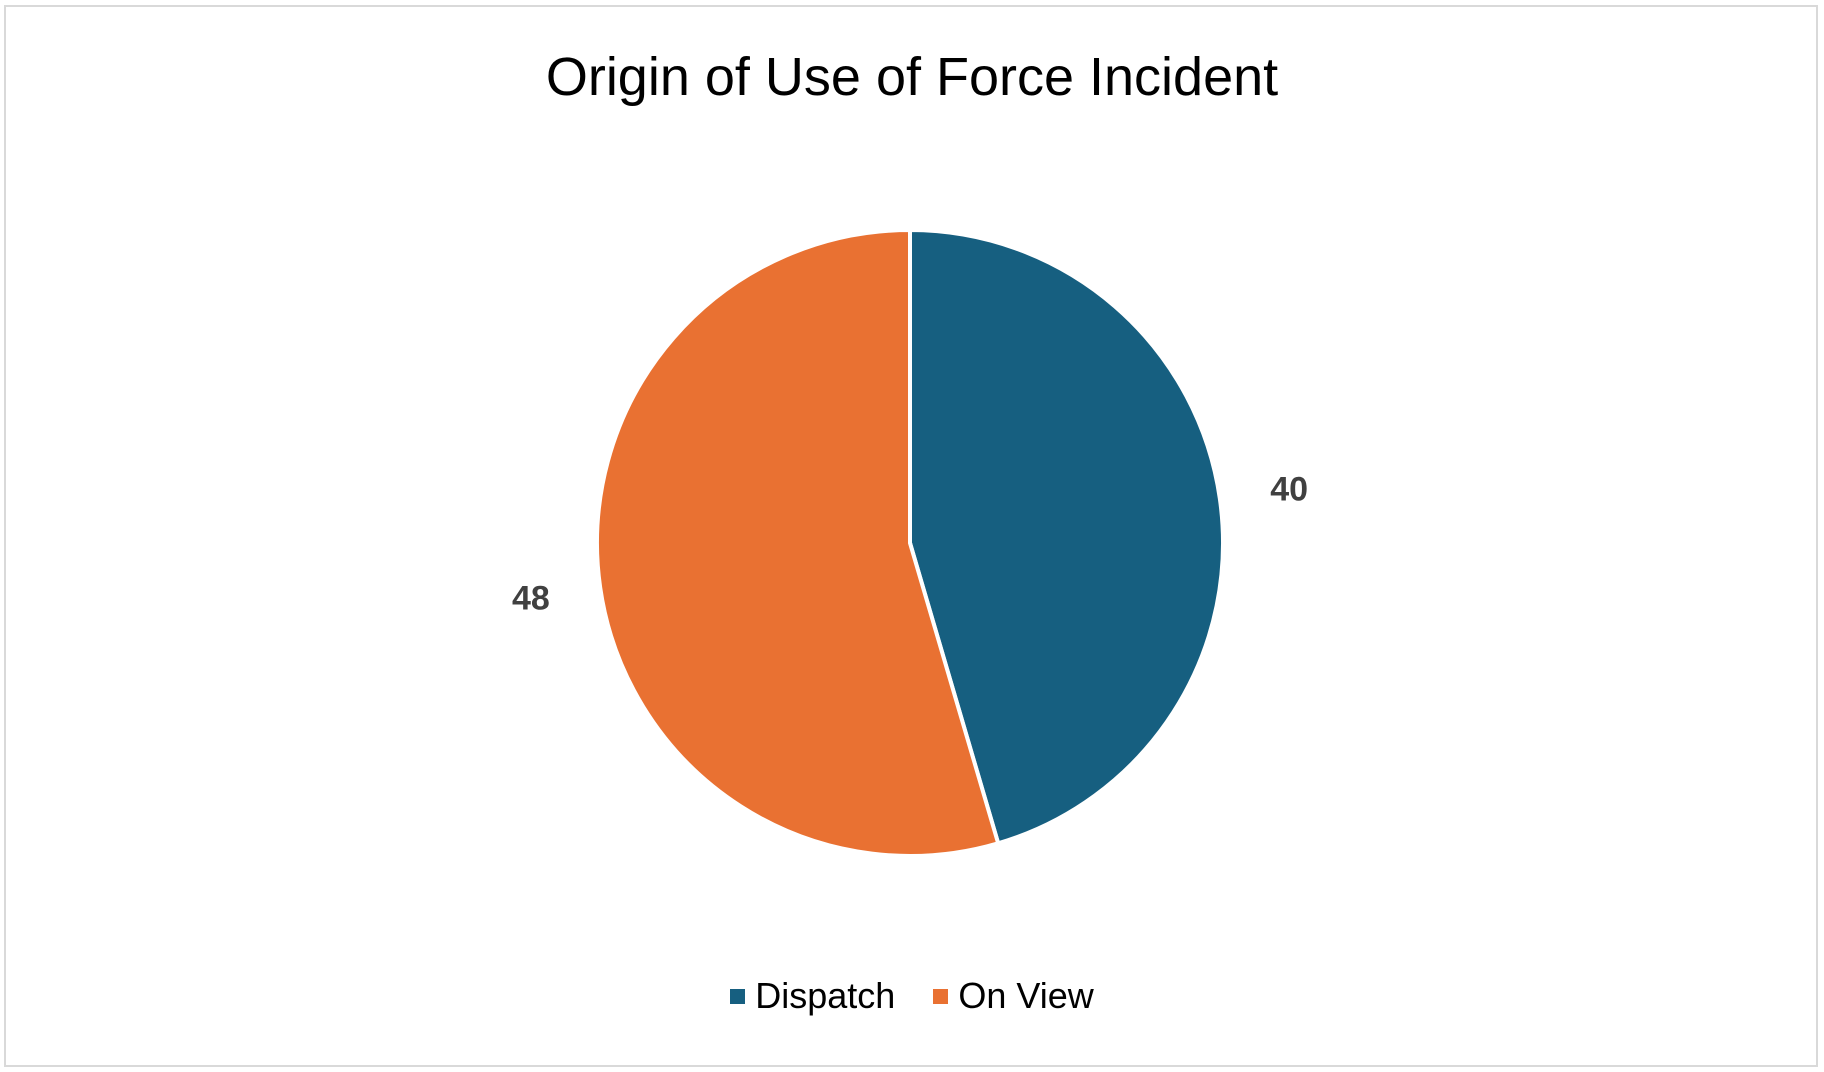 This screenshot has width=1824, height=1072. What do you see at coordinates (941, 996) in the screenshot?
I see `legend-swatch-on-view` at bounding box center [941, 996].